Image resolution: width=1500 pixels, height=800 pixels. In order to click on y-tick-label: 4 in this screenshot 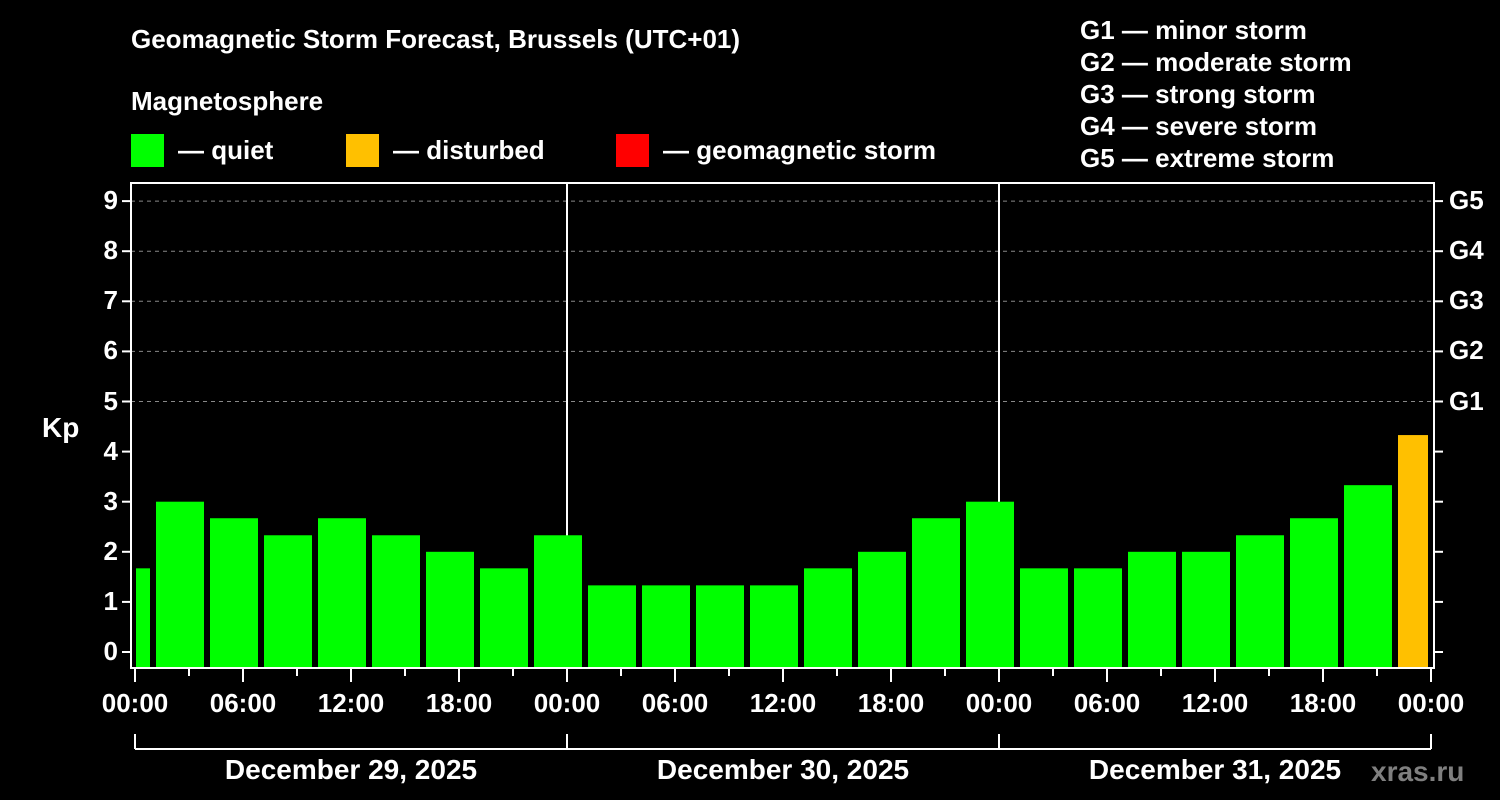, I will do `click(110, 450)`.